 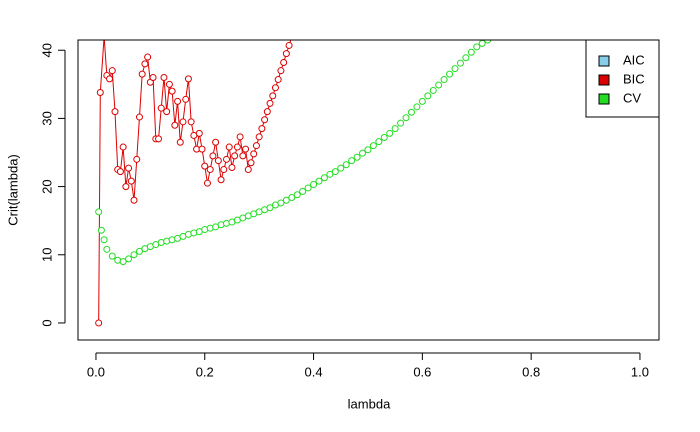 What do you see at coordinates (531, 371) in the screenshot?
I see `x-tick-label: 0.8` at bounding box center [531, 371].